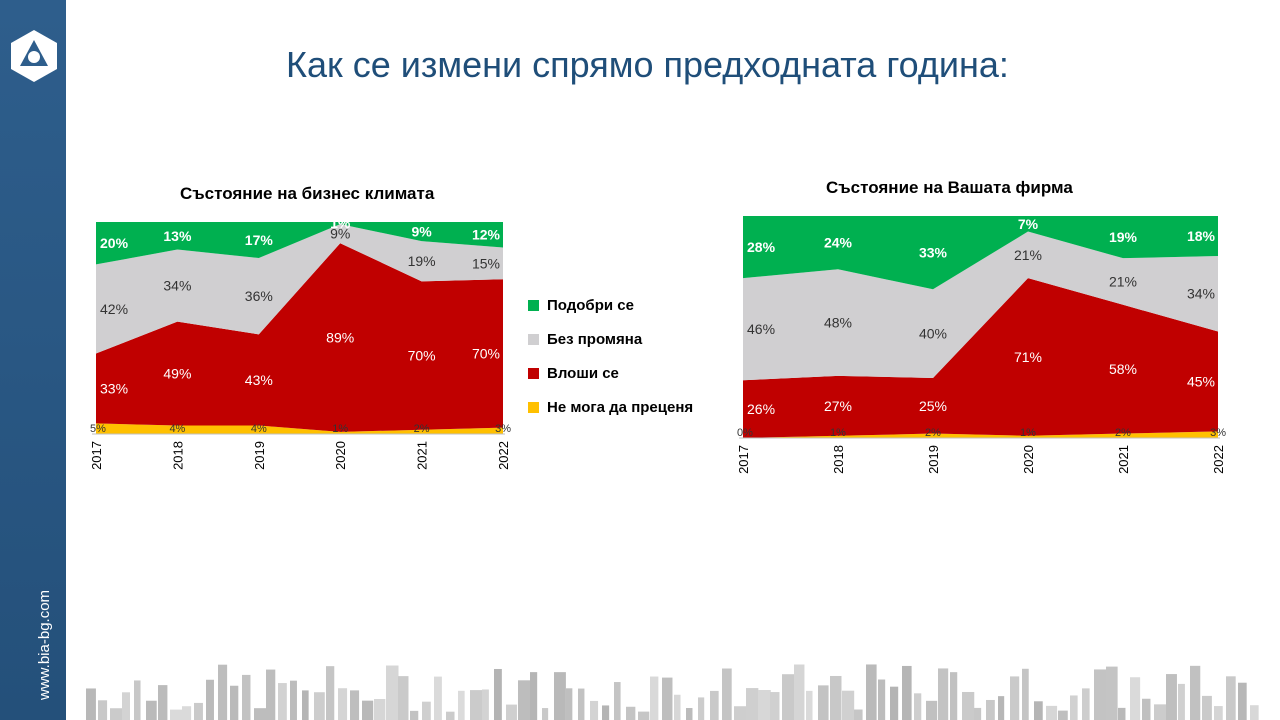 The width and height of the screenshot is (1280, 720). I want to click on data-label-improved: 7%, so click(1028, 224).